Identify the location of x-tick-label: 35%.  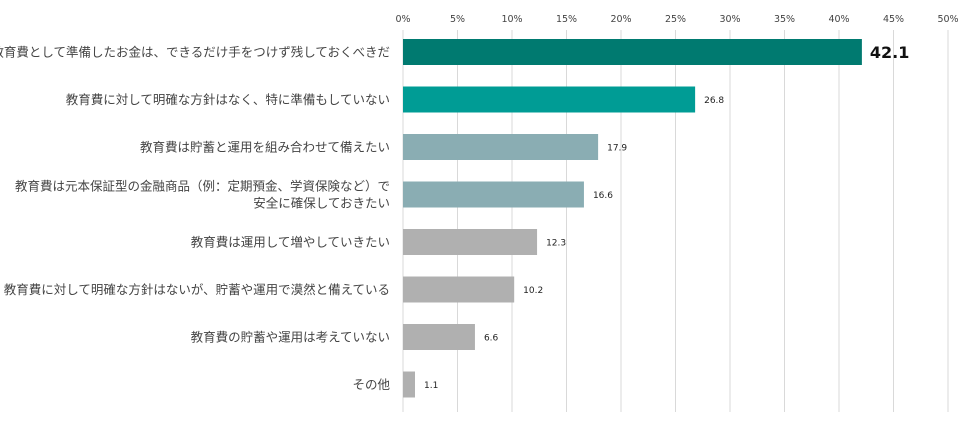
(784, 19).